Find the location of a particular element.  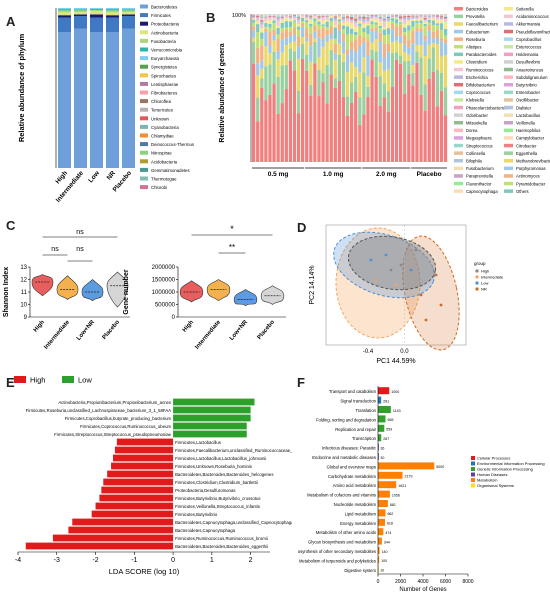

panel-letter-a: A is located at coordinates (11, 21).